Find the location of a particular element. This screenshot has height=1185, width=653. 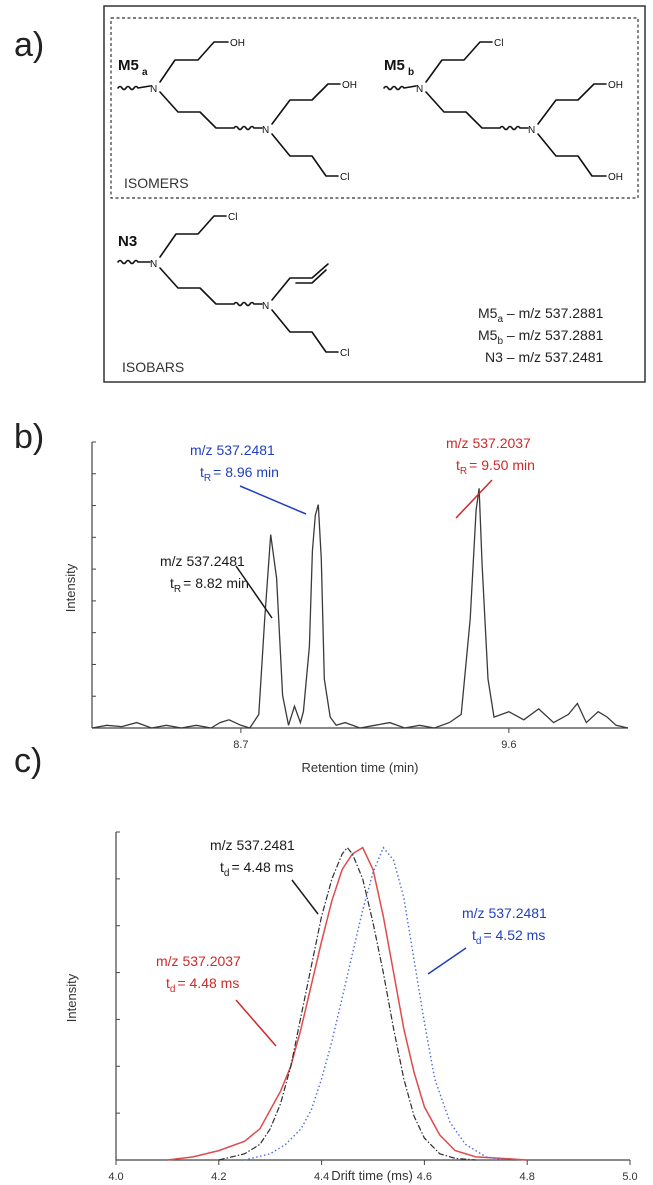

x-tick-label: 4.8 is located at coordinates (527, 1177).